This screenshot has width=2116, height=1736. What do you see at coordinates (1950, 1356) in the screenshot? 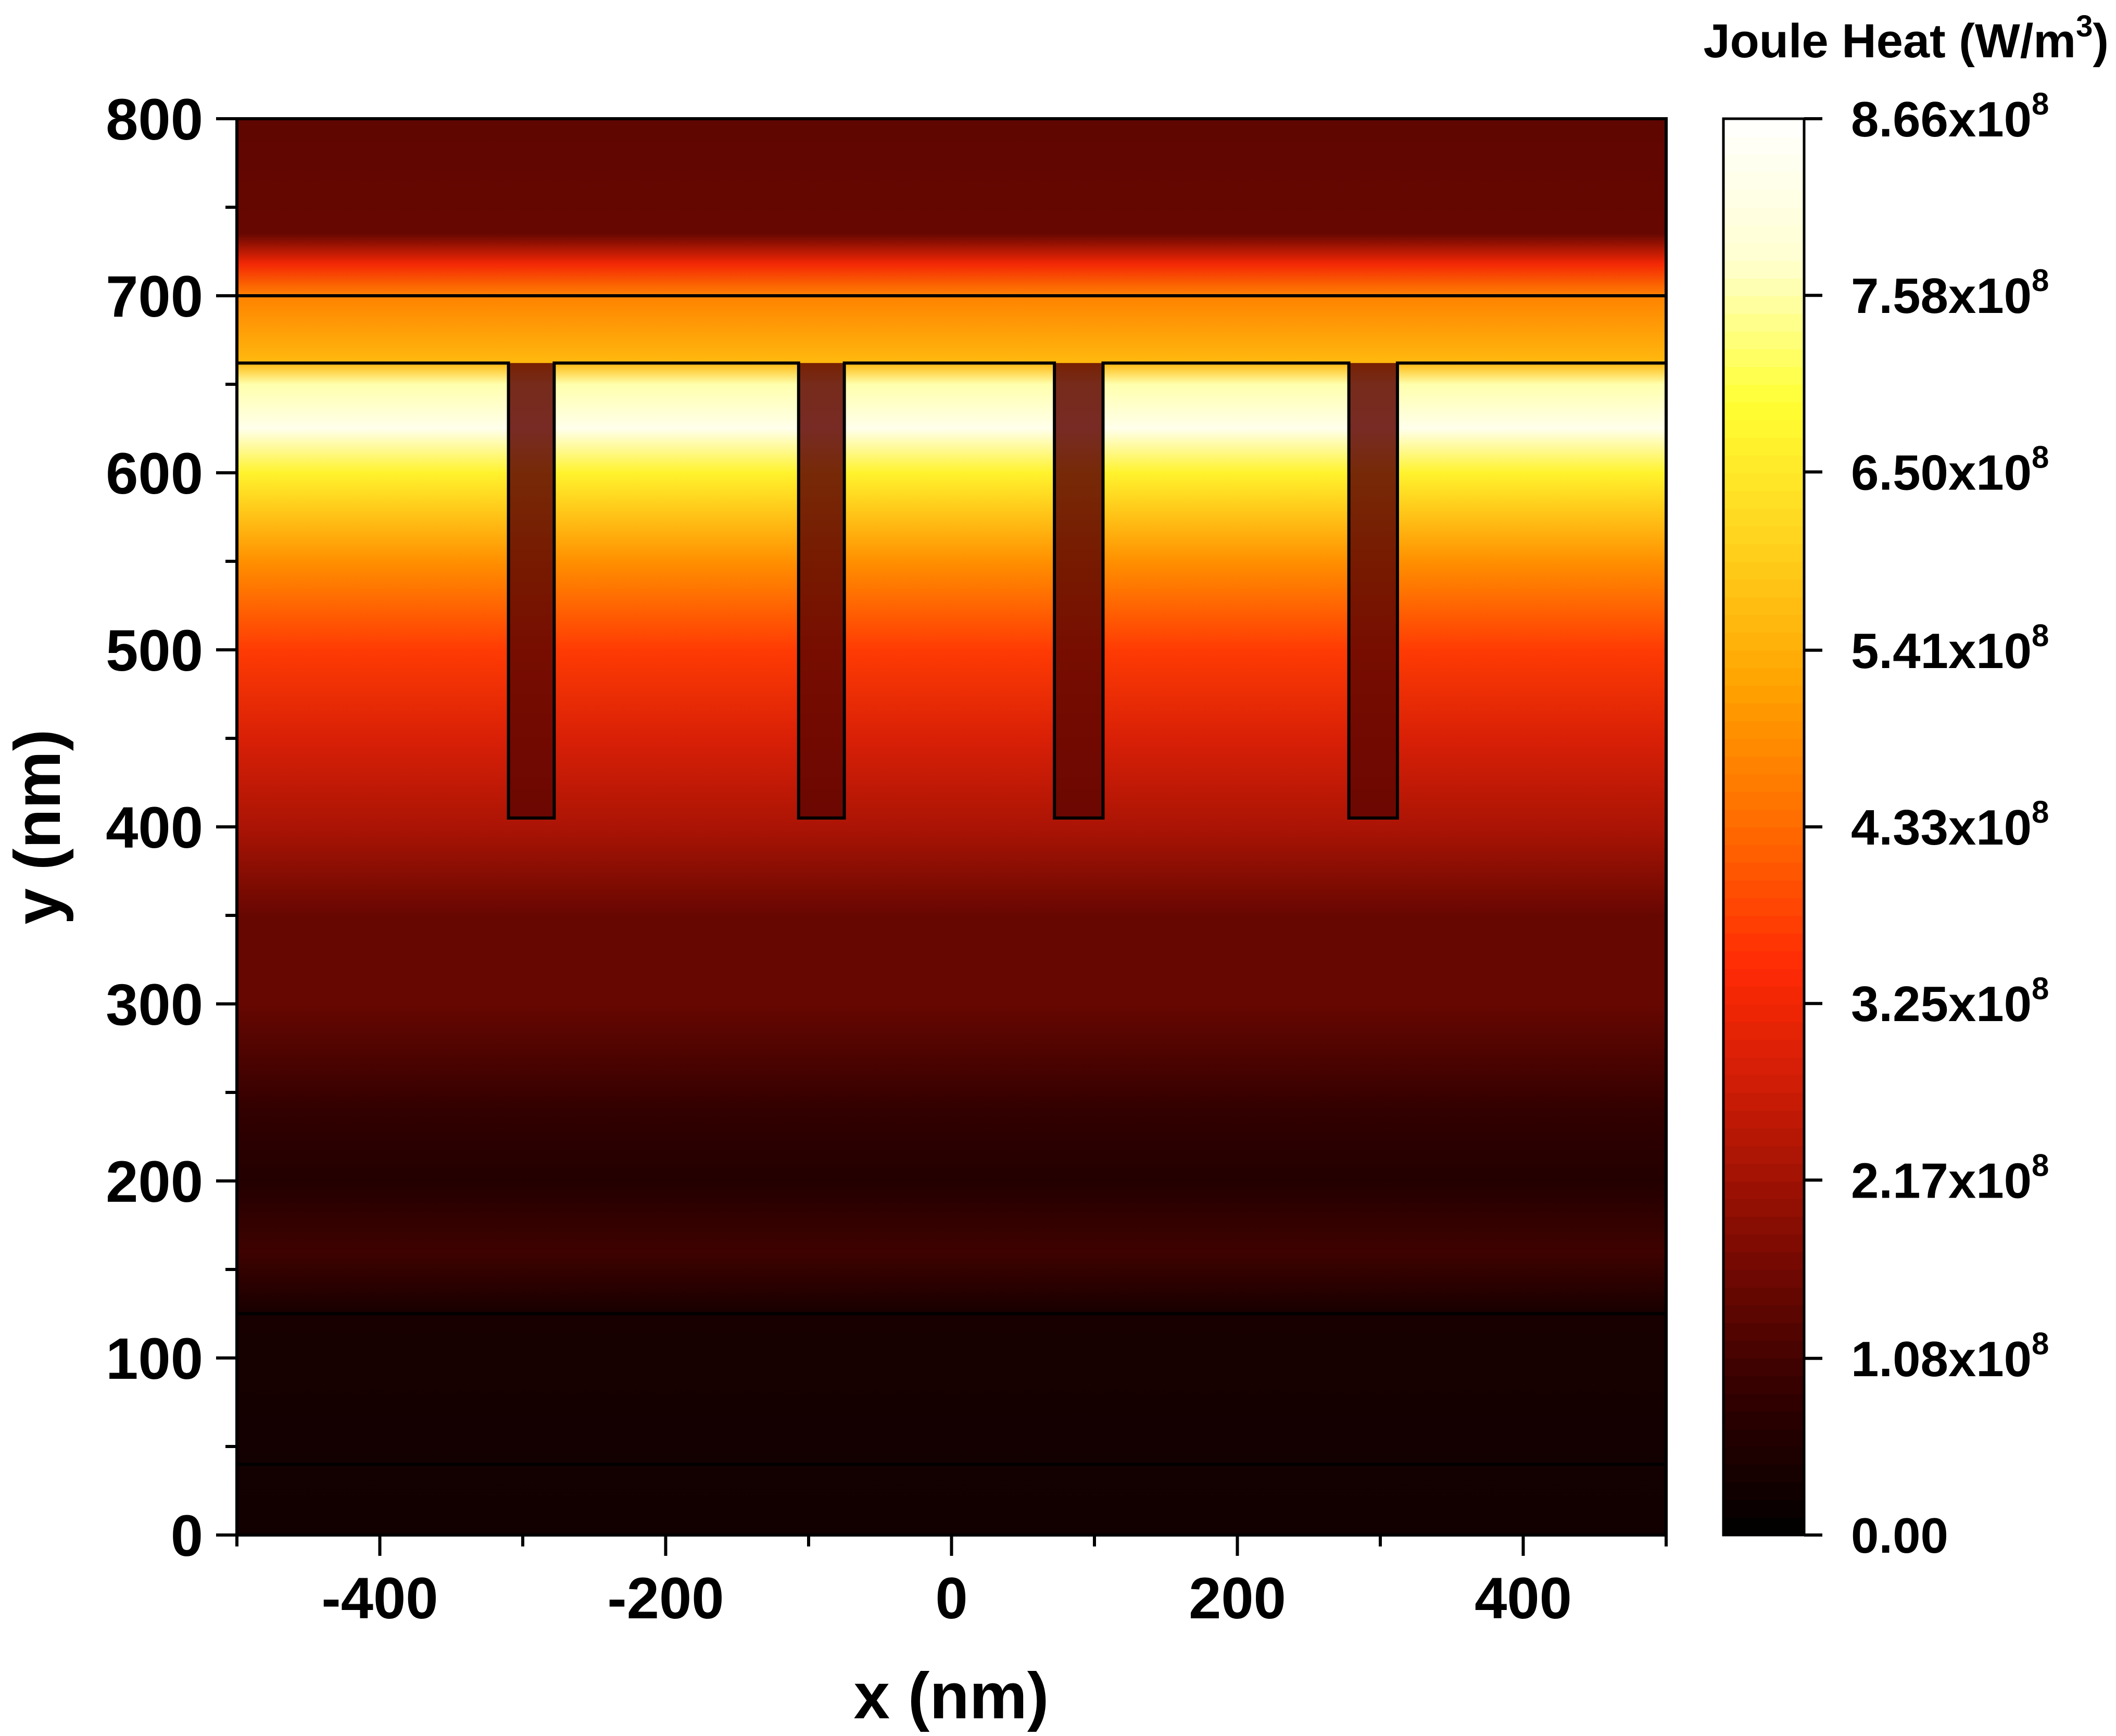
I see `colorbar-tick-label: 1.08x10⁸` at bounding box center [1950, 1356].